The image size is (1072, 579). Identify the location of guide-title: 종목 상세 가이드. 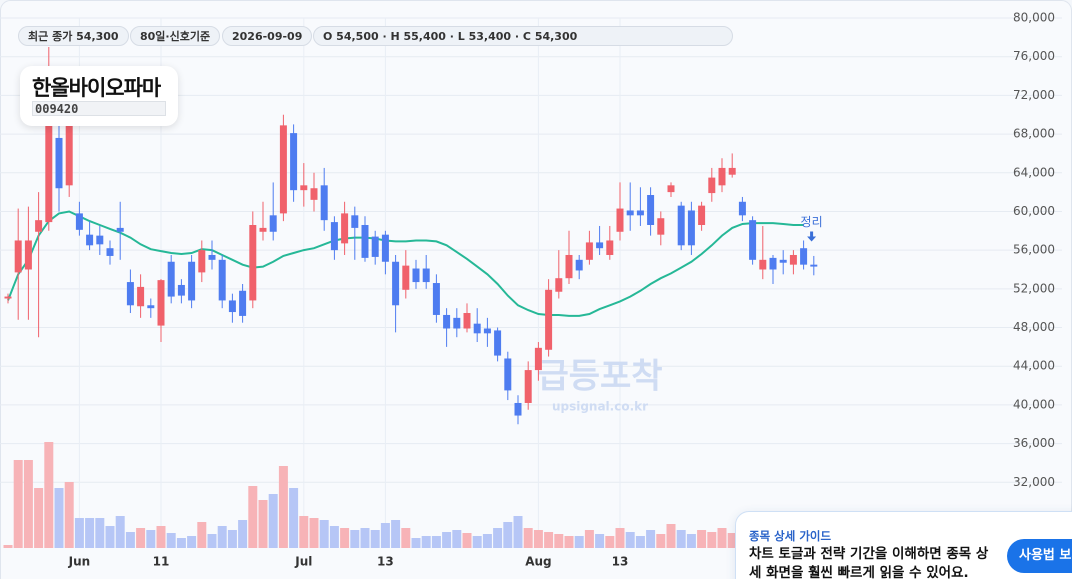
(790, 536).